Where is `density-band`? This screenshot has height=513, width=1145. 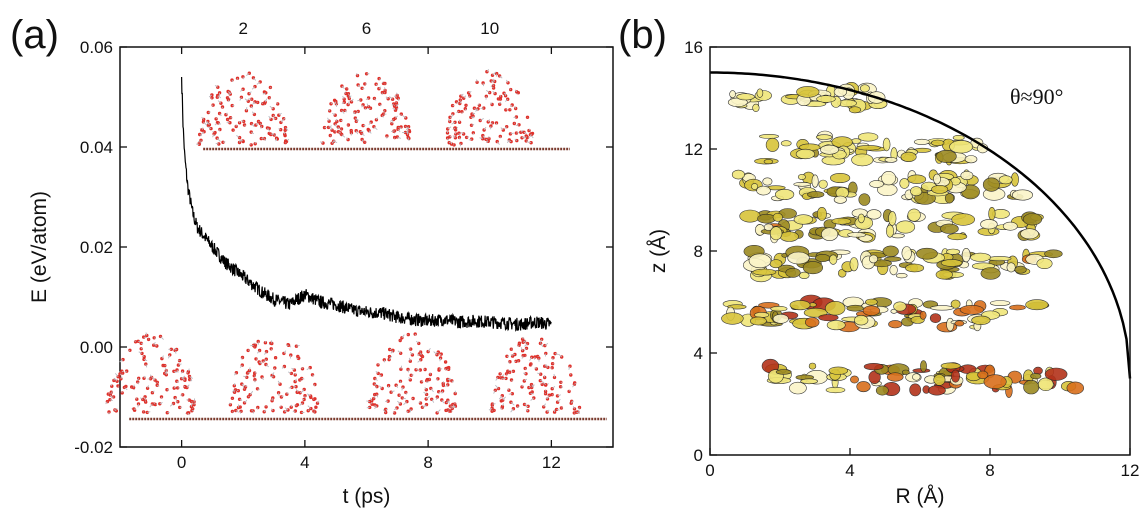 density-band is located at coordinates (891, 225).